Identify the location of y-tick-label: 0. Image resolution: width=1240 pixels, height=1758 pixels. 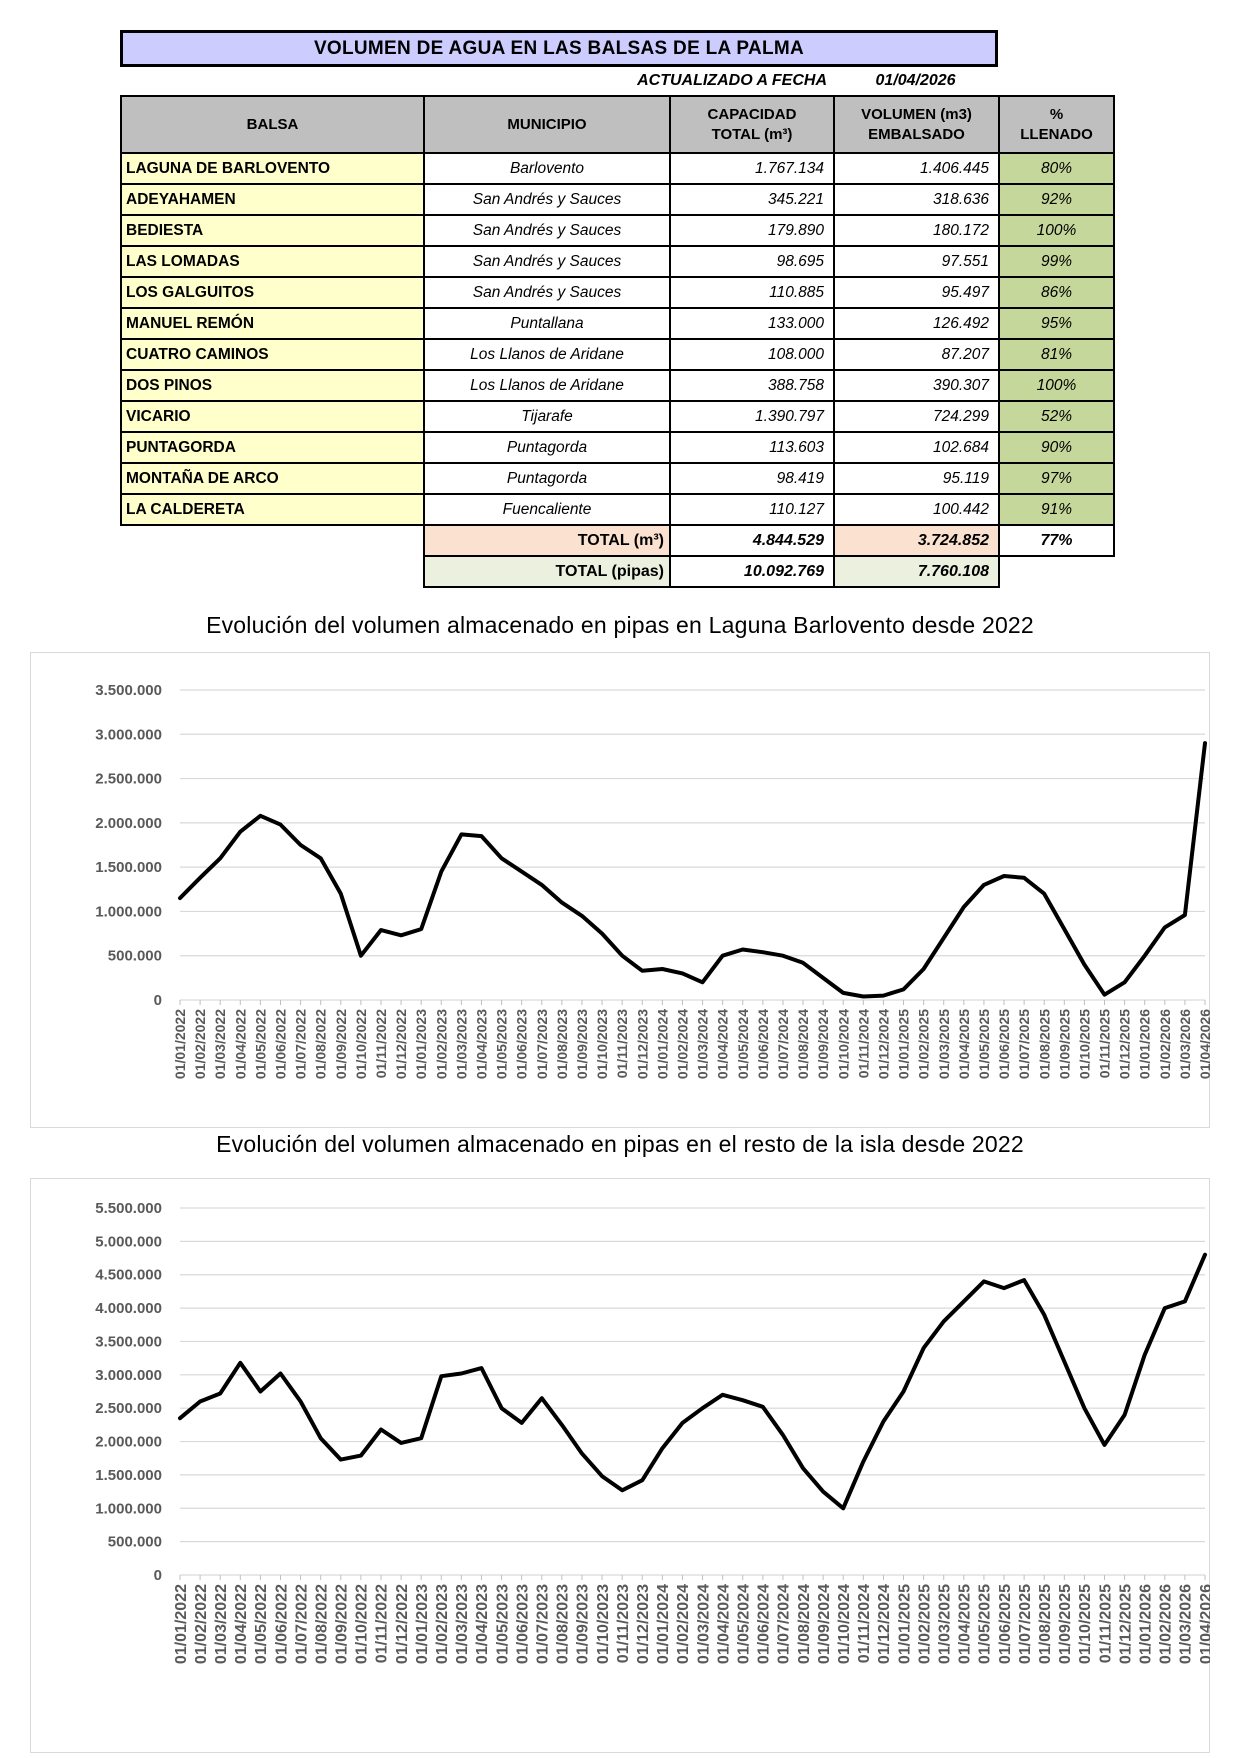
(158, 1000).